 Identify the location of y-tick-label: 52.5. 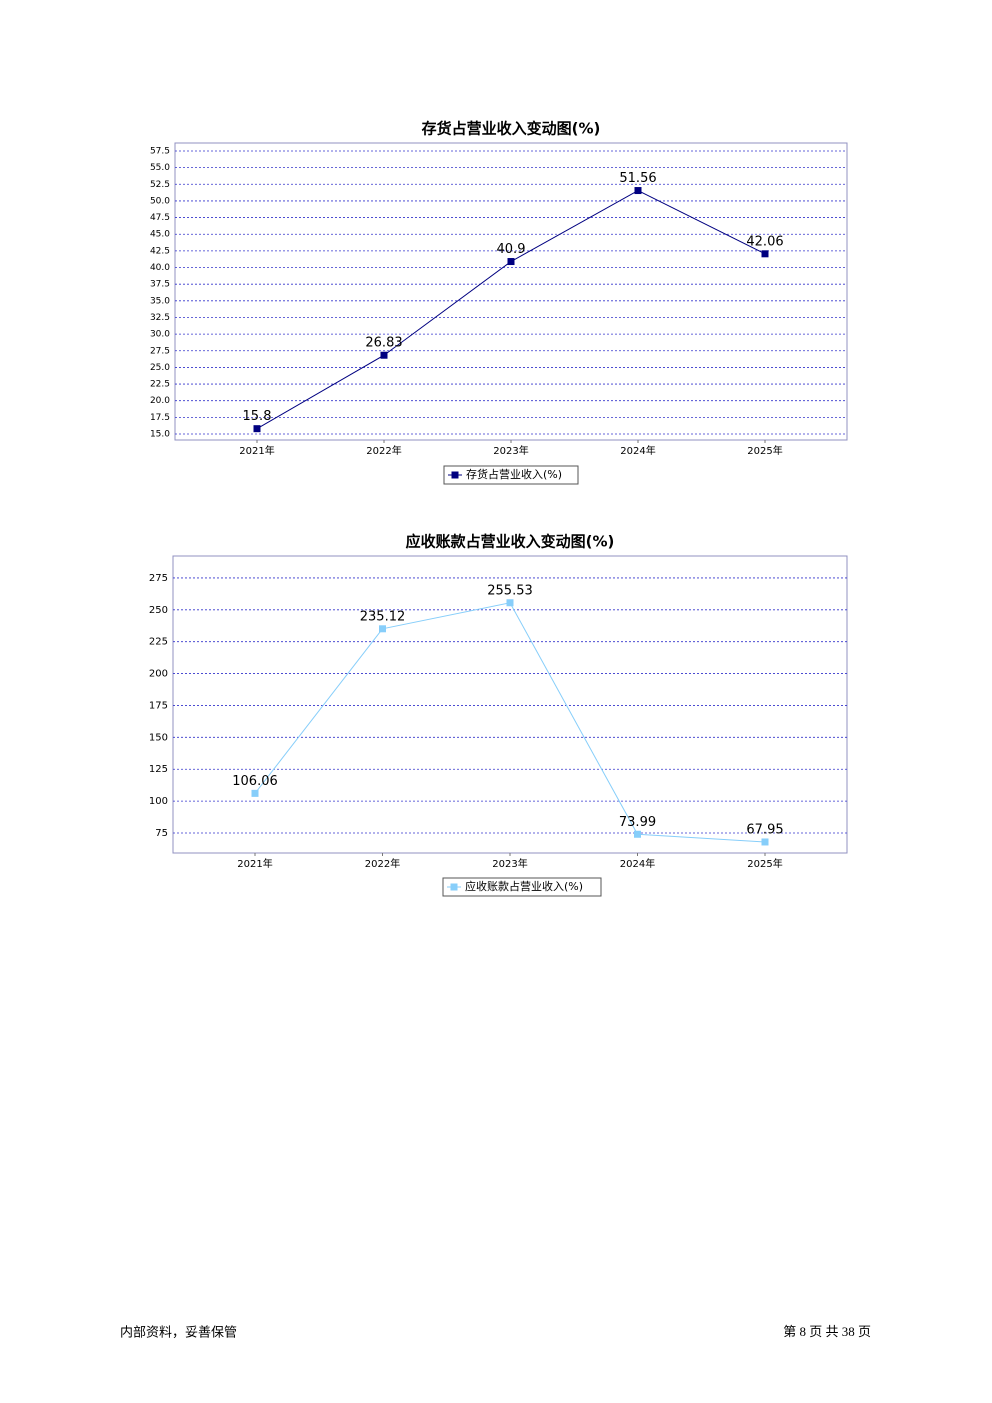
(160, 185).